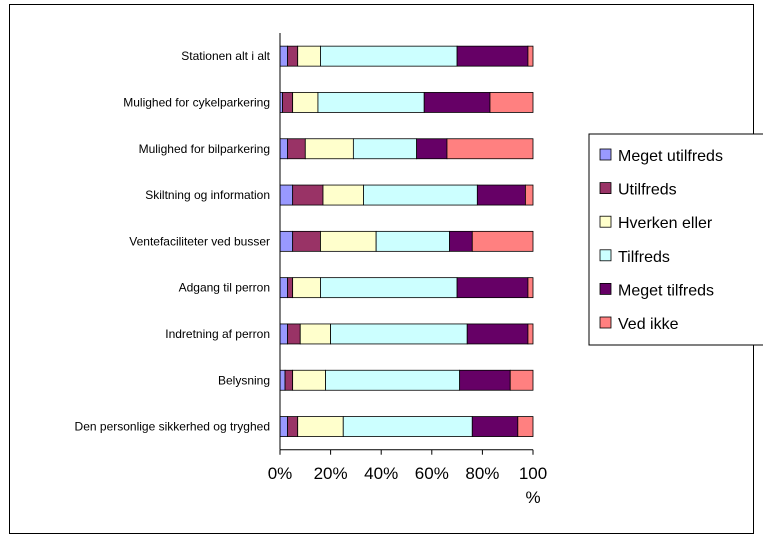 The height and width of the screenshot is (534, 763). I want to click on bar-segment-utilfreds-indretning-af-perron, so click(294, 334).